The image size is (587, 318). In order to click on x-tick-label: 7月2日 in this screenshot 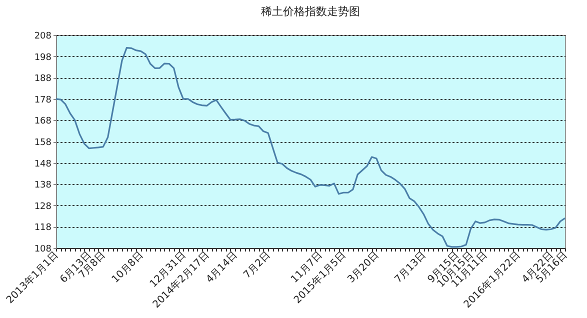, I will do `click(257, 265)`.